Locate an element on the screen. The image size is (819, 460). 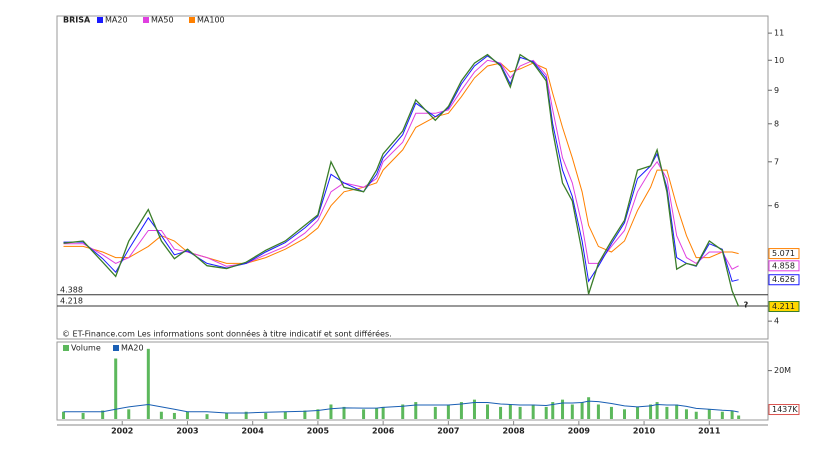
x-tick-label: 2009 is located at coordinates (579, 431).